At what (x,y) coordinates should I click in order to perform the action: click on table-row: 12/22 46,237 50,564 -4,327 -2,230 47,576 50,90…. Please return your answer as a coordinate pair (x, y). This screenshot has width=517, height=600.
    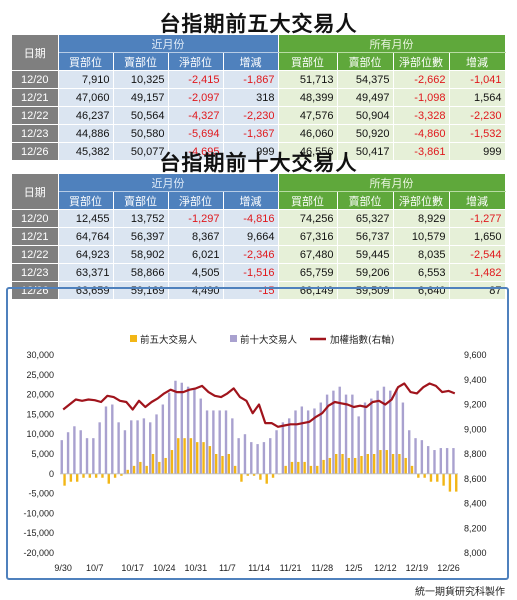
    Looking at the image, I should click on (259, 115).